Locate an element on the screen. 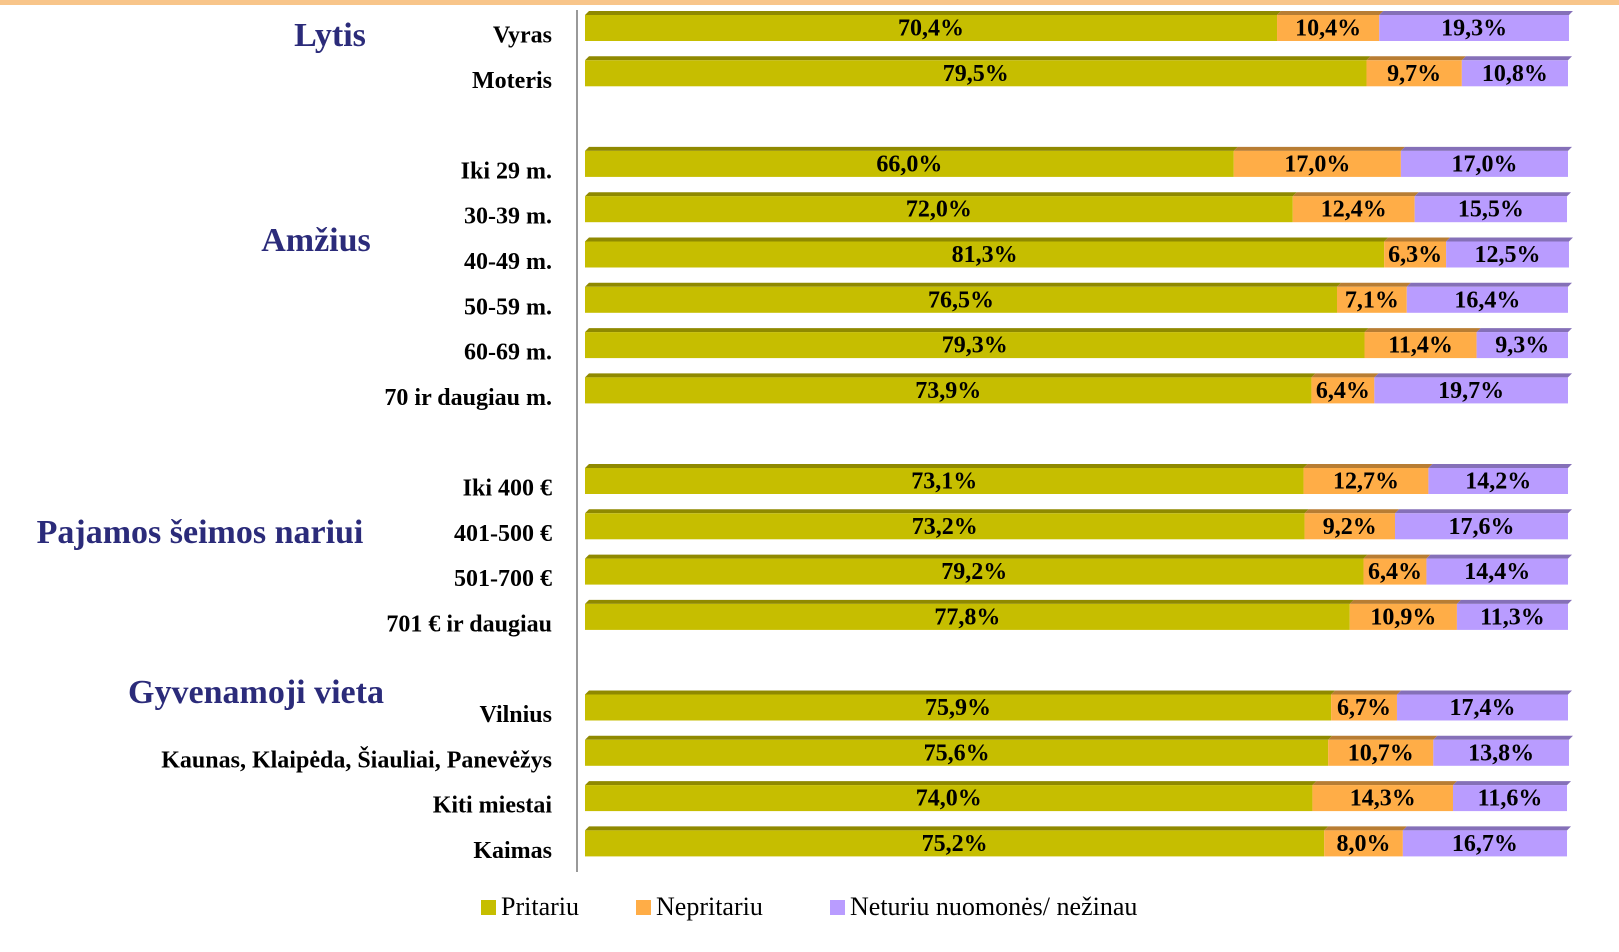  y-tick-label: Iki 29 m. is located at coordinates (506, 171).